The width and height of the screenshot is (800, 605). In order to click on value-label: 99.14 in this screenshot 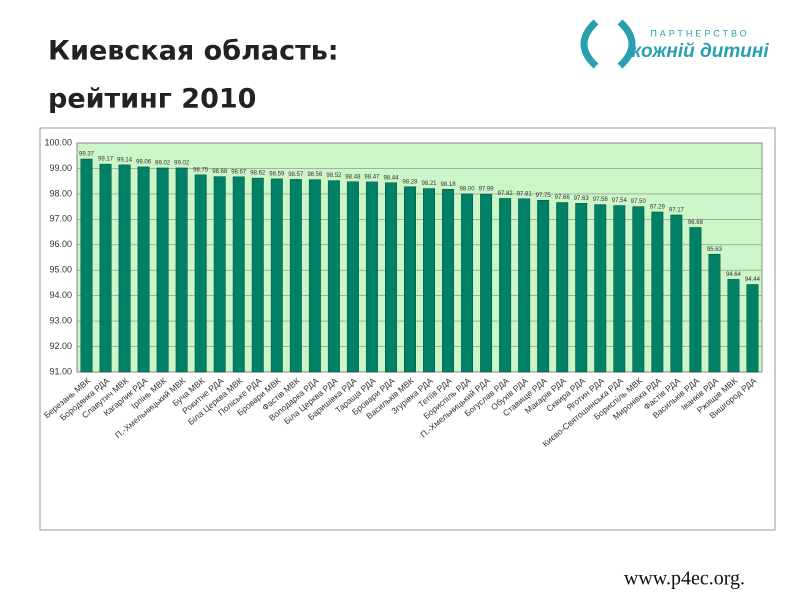, I will do `click(125, 160)`.